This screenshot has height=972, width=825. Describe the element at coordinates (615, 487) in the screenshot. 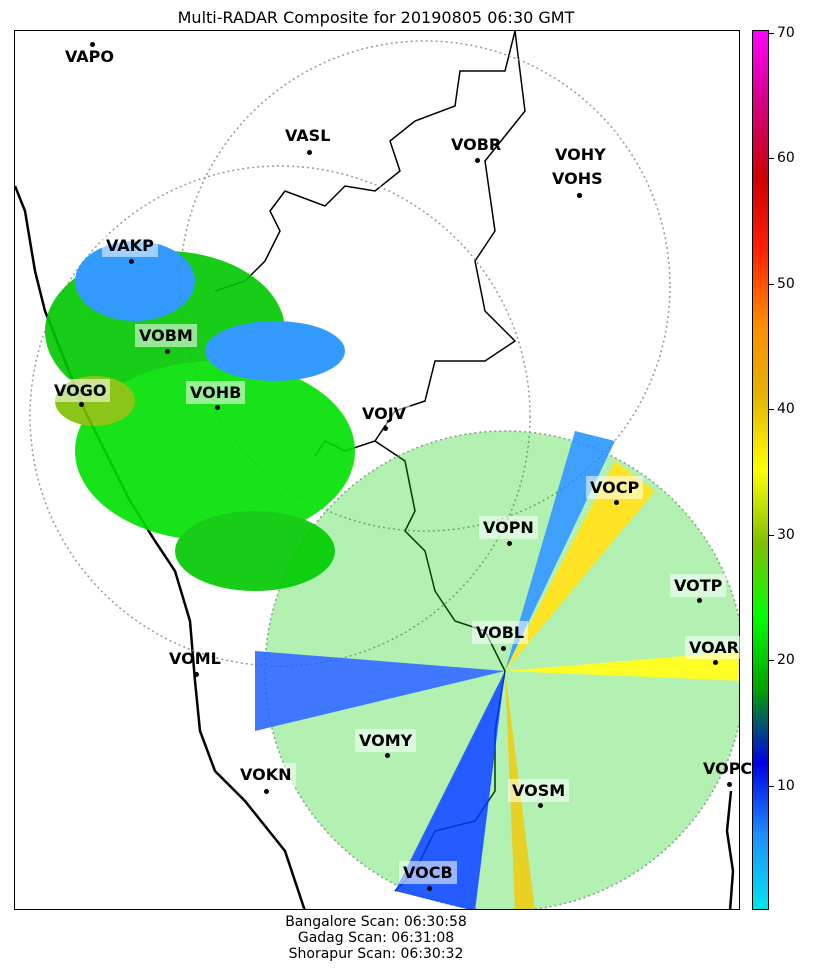

I see `station-label-vocp: VOCP` at that location.